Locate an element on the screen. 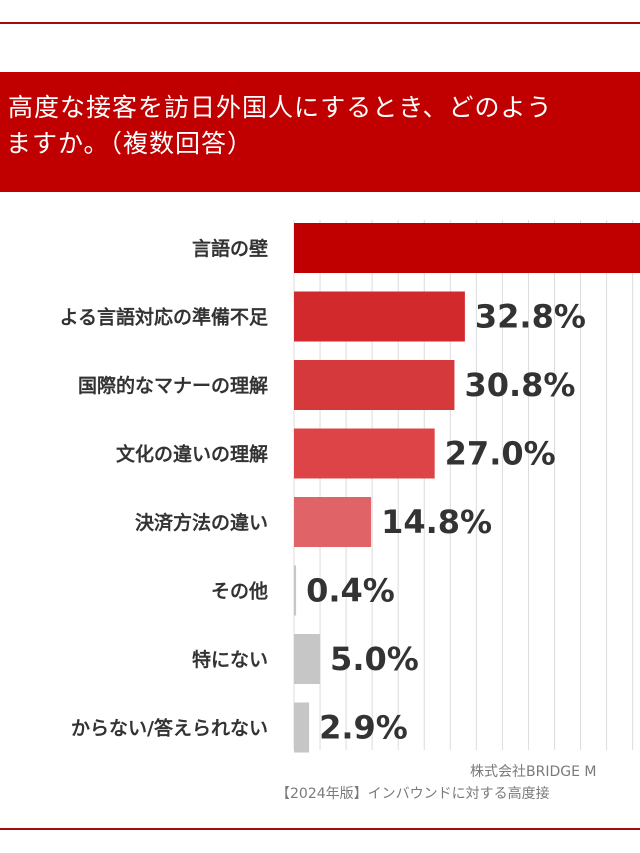 This screenshot has height=853, width=640. source-company: 株式会社BRIDGE M is located at coordinates (533, 772).